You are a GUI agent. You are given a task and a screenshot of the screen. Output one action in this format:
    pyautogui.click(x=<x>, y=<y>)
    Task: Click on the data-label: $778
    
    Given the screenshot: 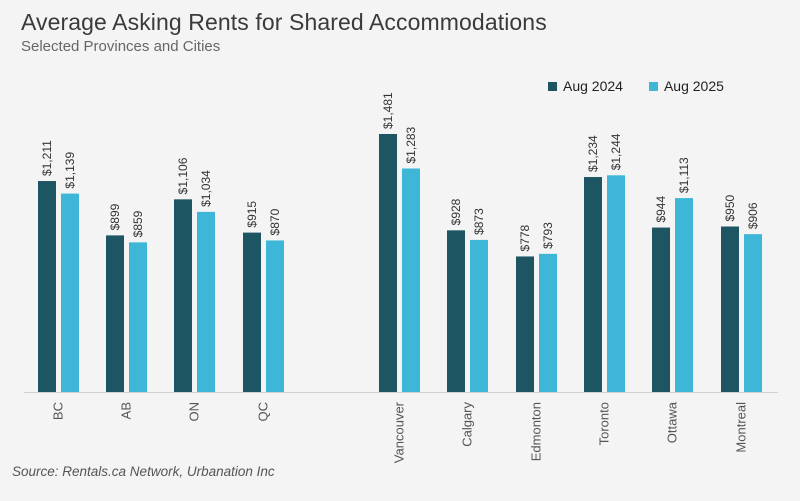 What is the action you would take?
    pyautogui.click(x=525, y=237)
    